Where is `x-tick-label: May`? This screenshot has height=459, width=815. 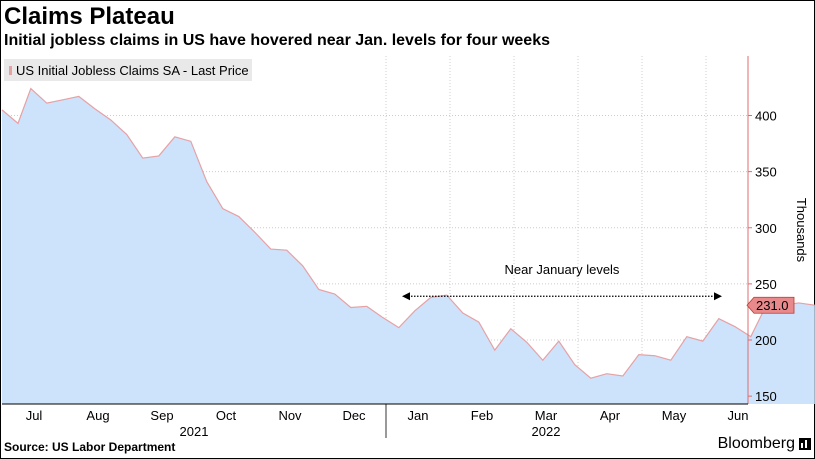 x-tick-label: May is located at coordinates (674, 415).